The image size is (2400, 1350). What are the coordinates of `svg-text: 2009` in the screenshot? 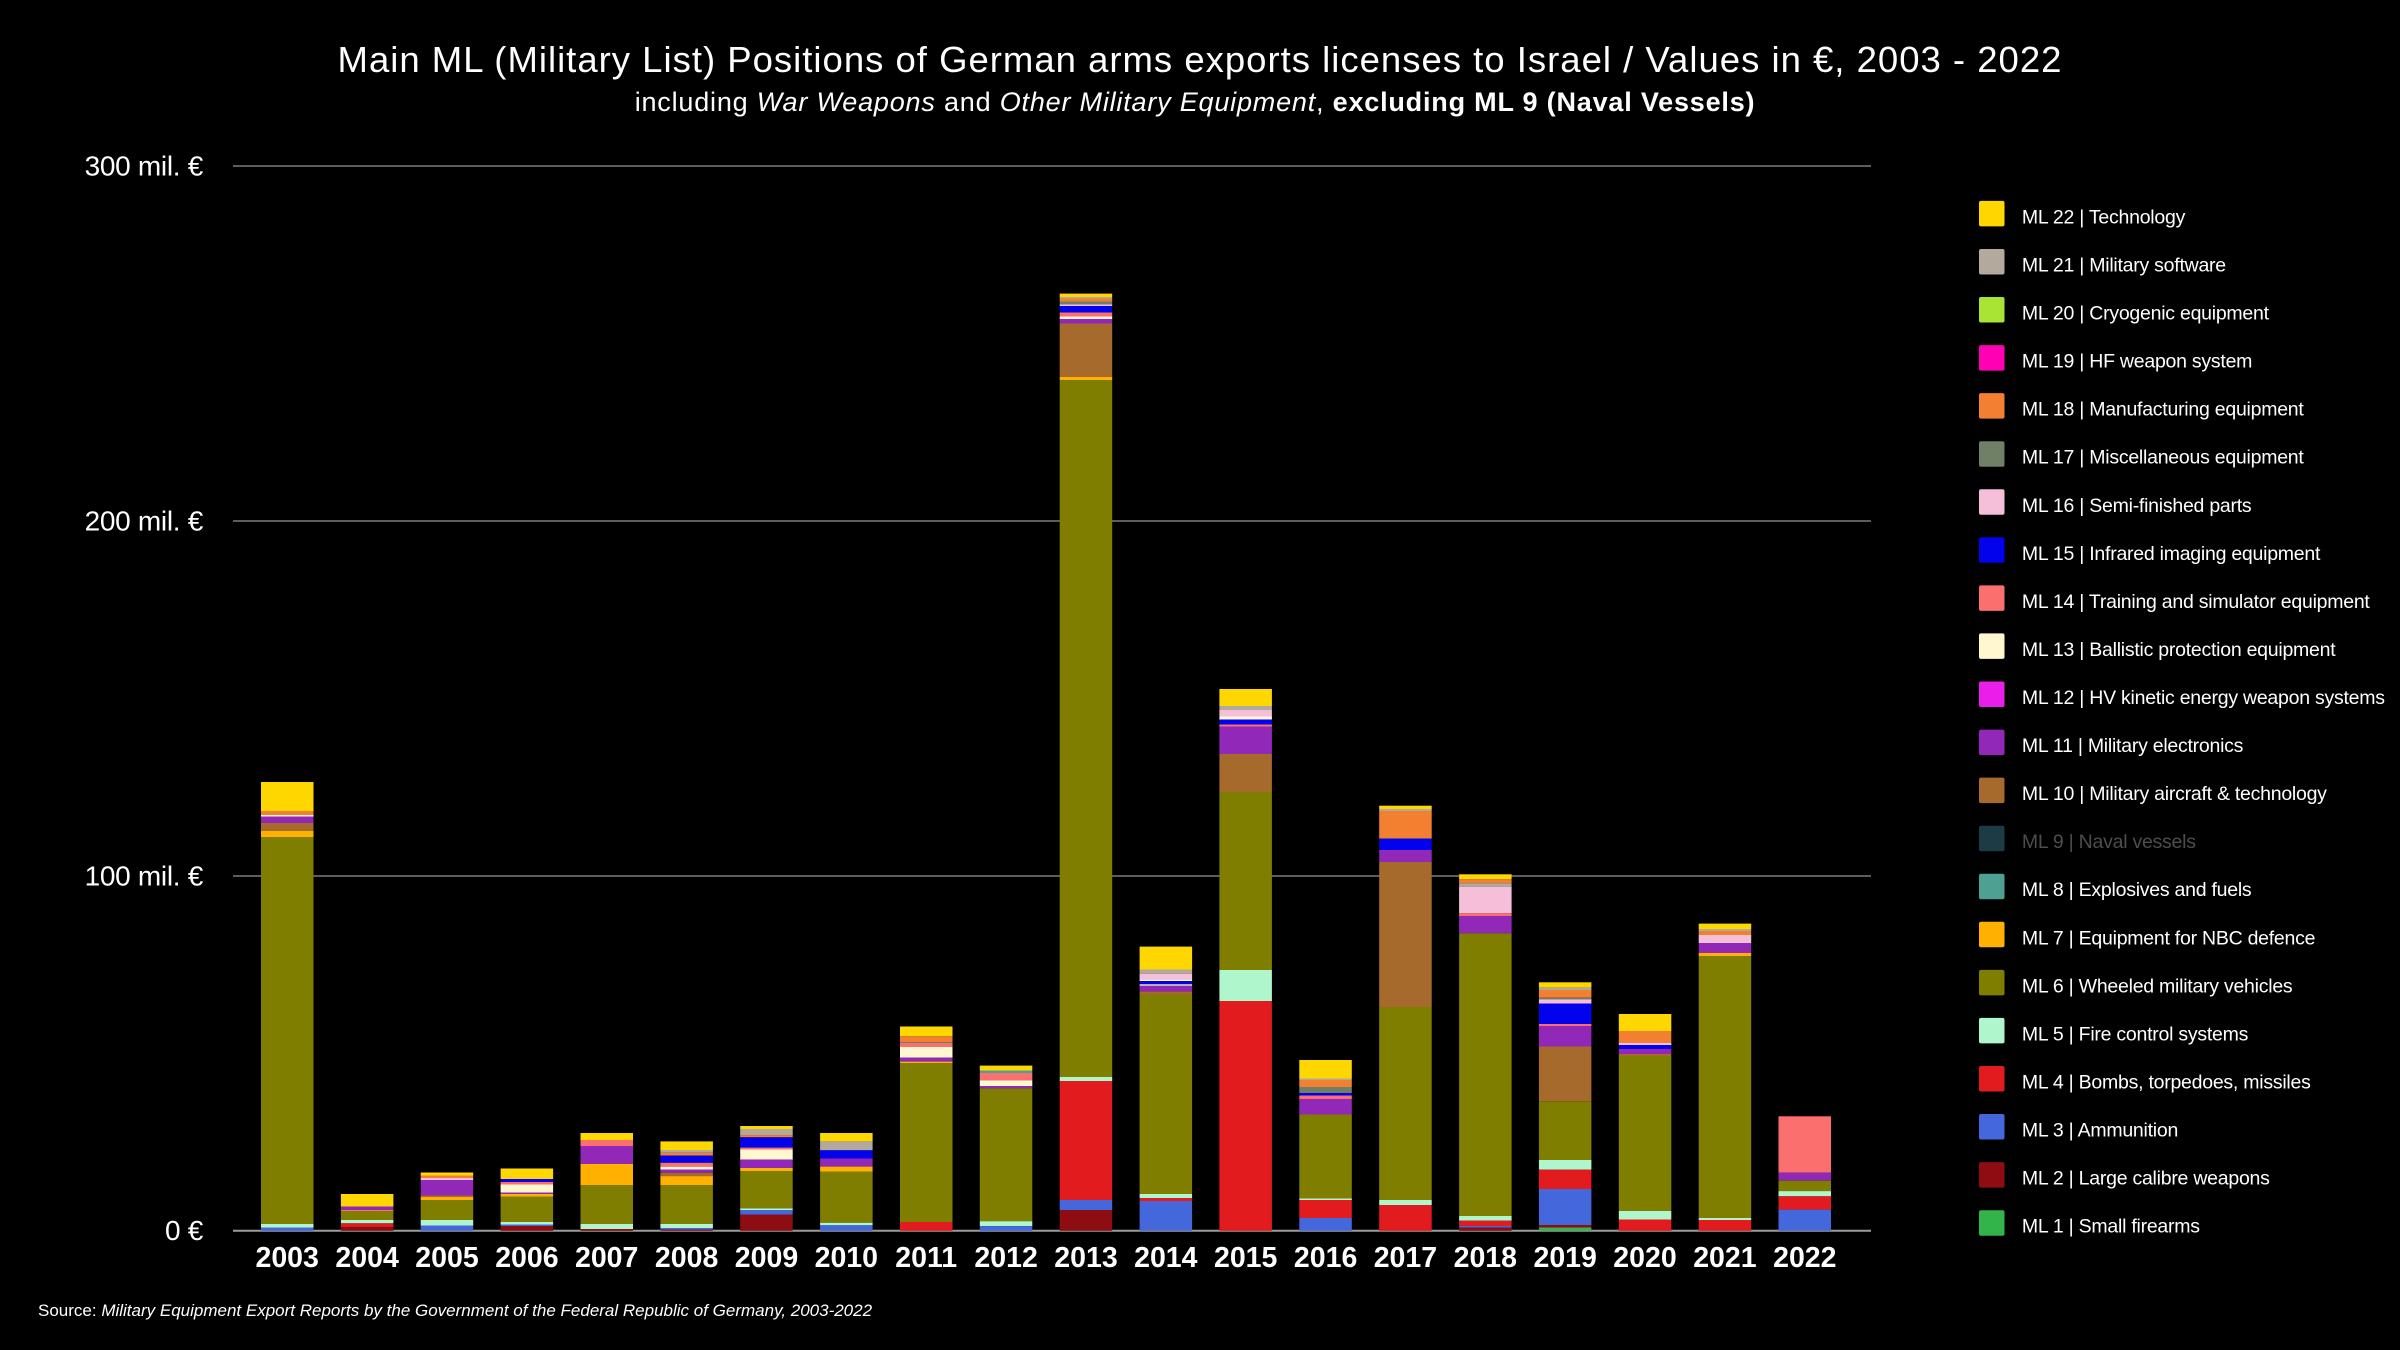 It's located at (766, 1258).